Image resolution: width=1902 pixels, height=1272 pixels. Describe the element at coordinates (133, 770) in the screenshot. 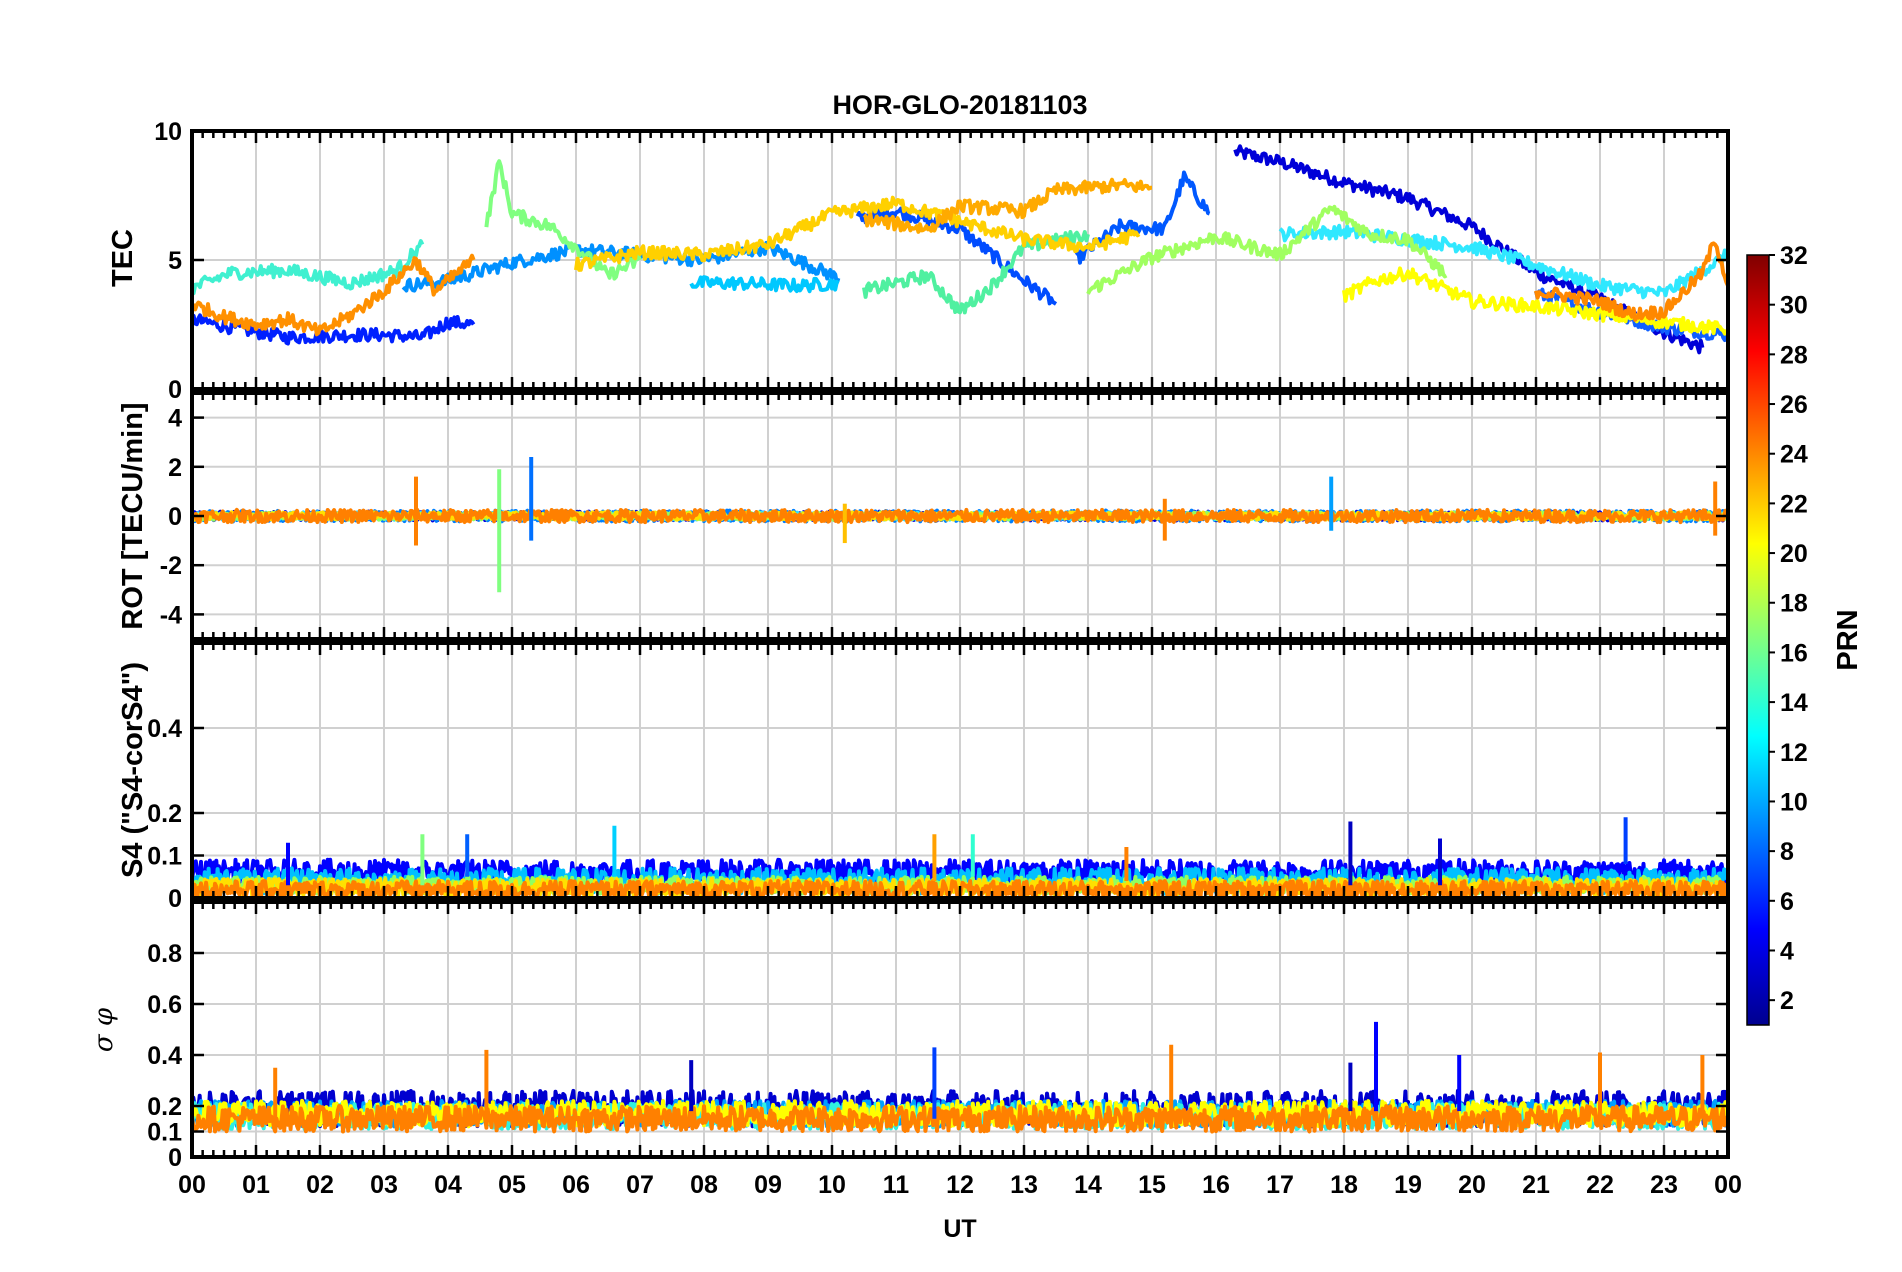

I see `y-axis-label-s4: S4 ("S4-corS4")` at that location.